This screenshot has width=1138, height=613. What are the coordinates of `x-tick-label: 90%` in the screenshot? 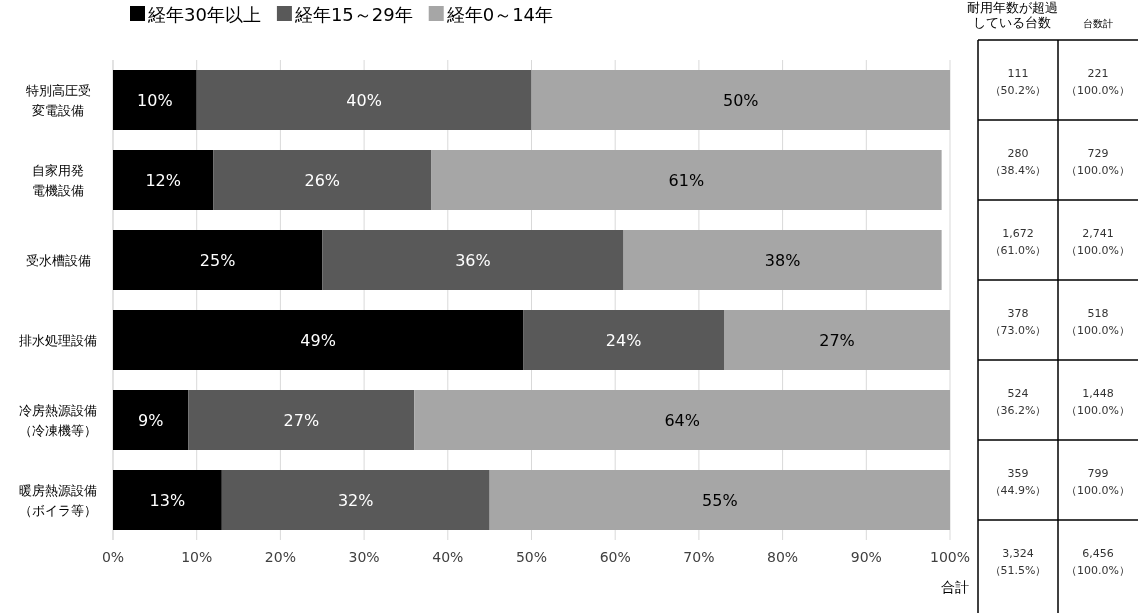 It's located at (866, 557).